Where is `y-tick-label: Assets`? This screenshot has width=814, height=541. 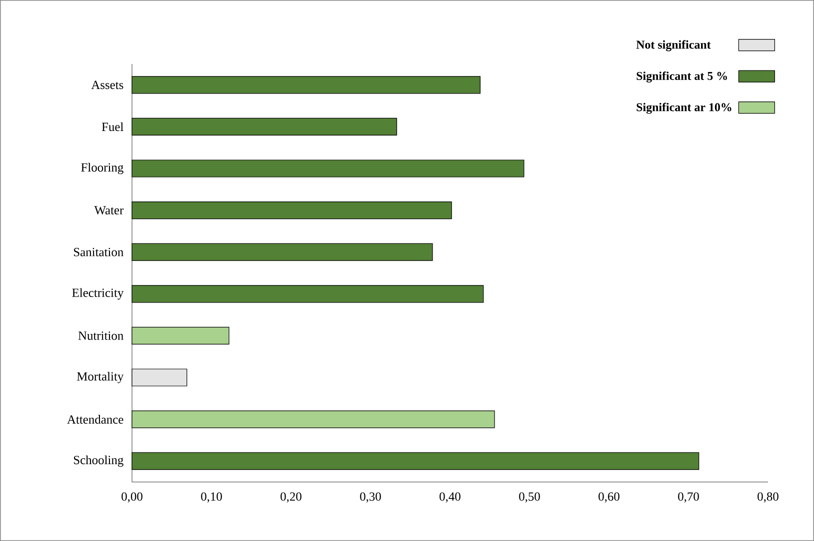
y-tick-label: Assets is located at coordinates (107, 85).